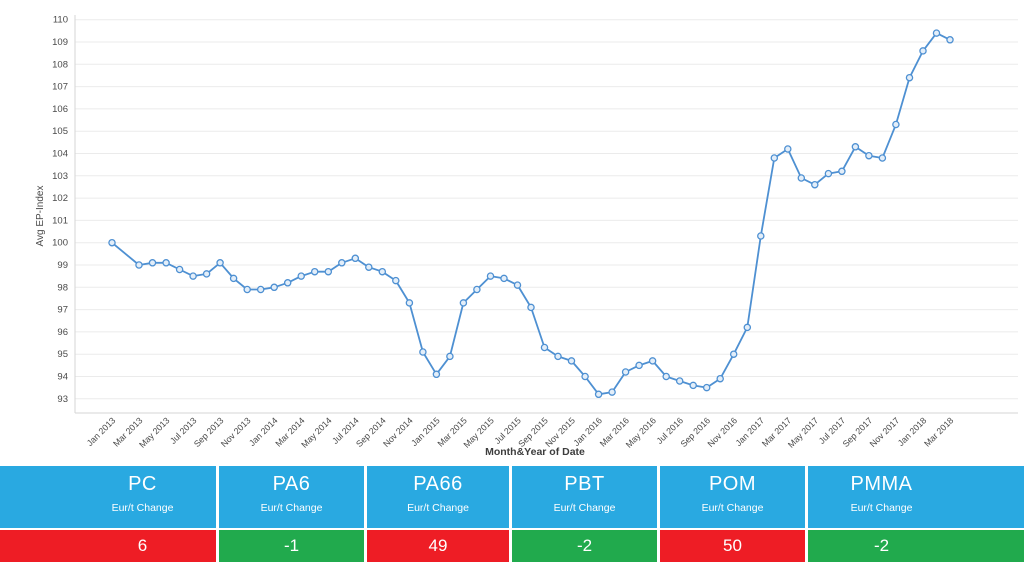  What do you see at coordinates (62, 332) in the screenshot?
I see `y-tick-label: 96` at bounding box center [62, 332].